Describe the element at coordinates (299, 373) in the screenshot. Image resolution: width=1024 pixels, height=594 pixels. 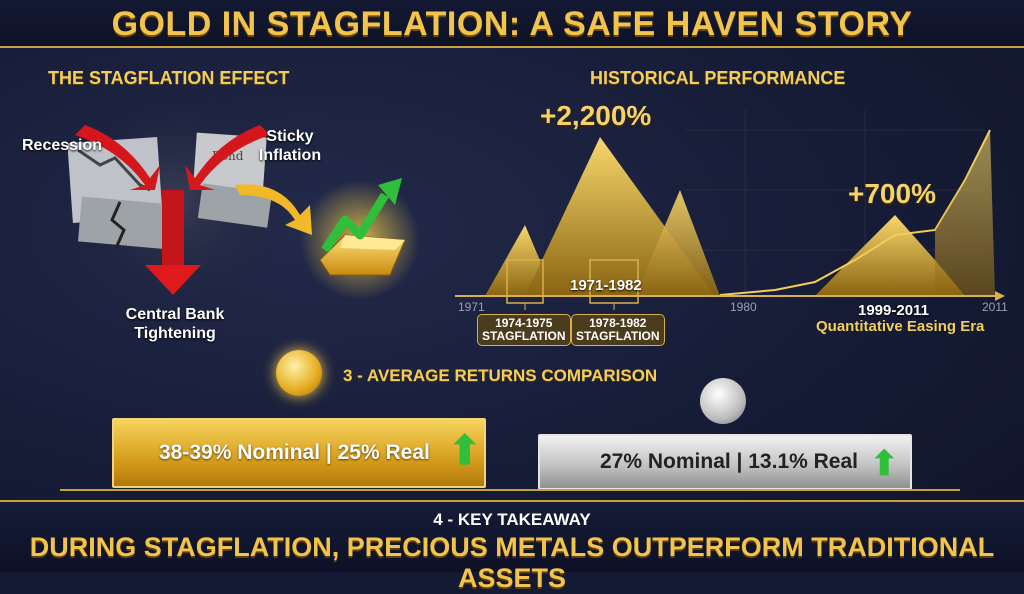
I see `gold-coin-icon` at that location.